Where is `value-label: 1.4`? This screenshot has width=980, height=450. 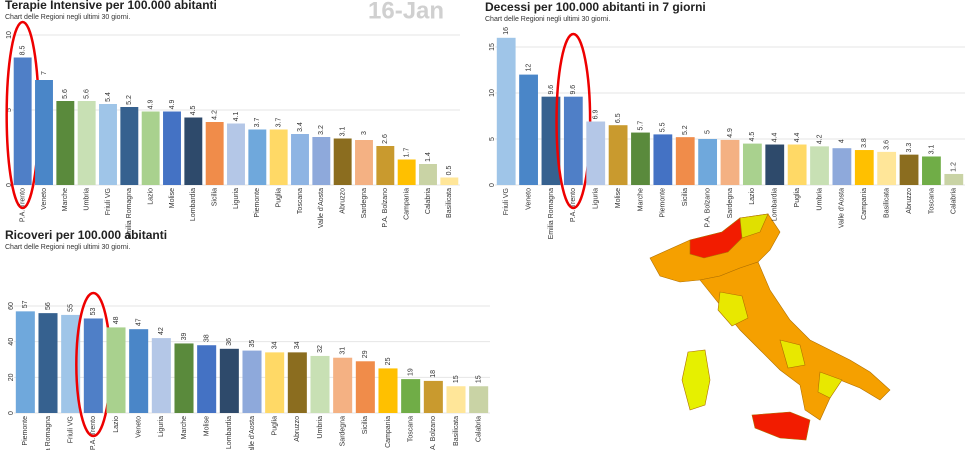 value-label: 1.4 is located at coordinates (428, 157).